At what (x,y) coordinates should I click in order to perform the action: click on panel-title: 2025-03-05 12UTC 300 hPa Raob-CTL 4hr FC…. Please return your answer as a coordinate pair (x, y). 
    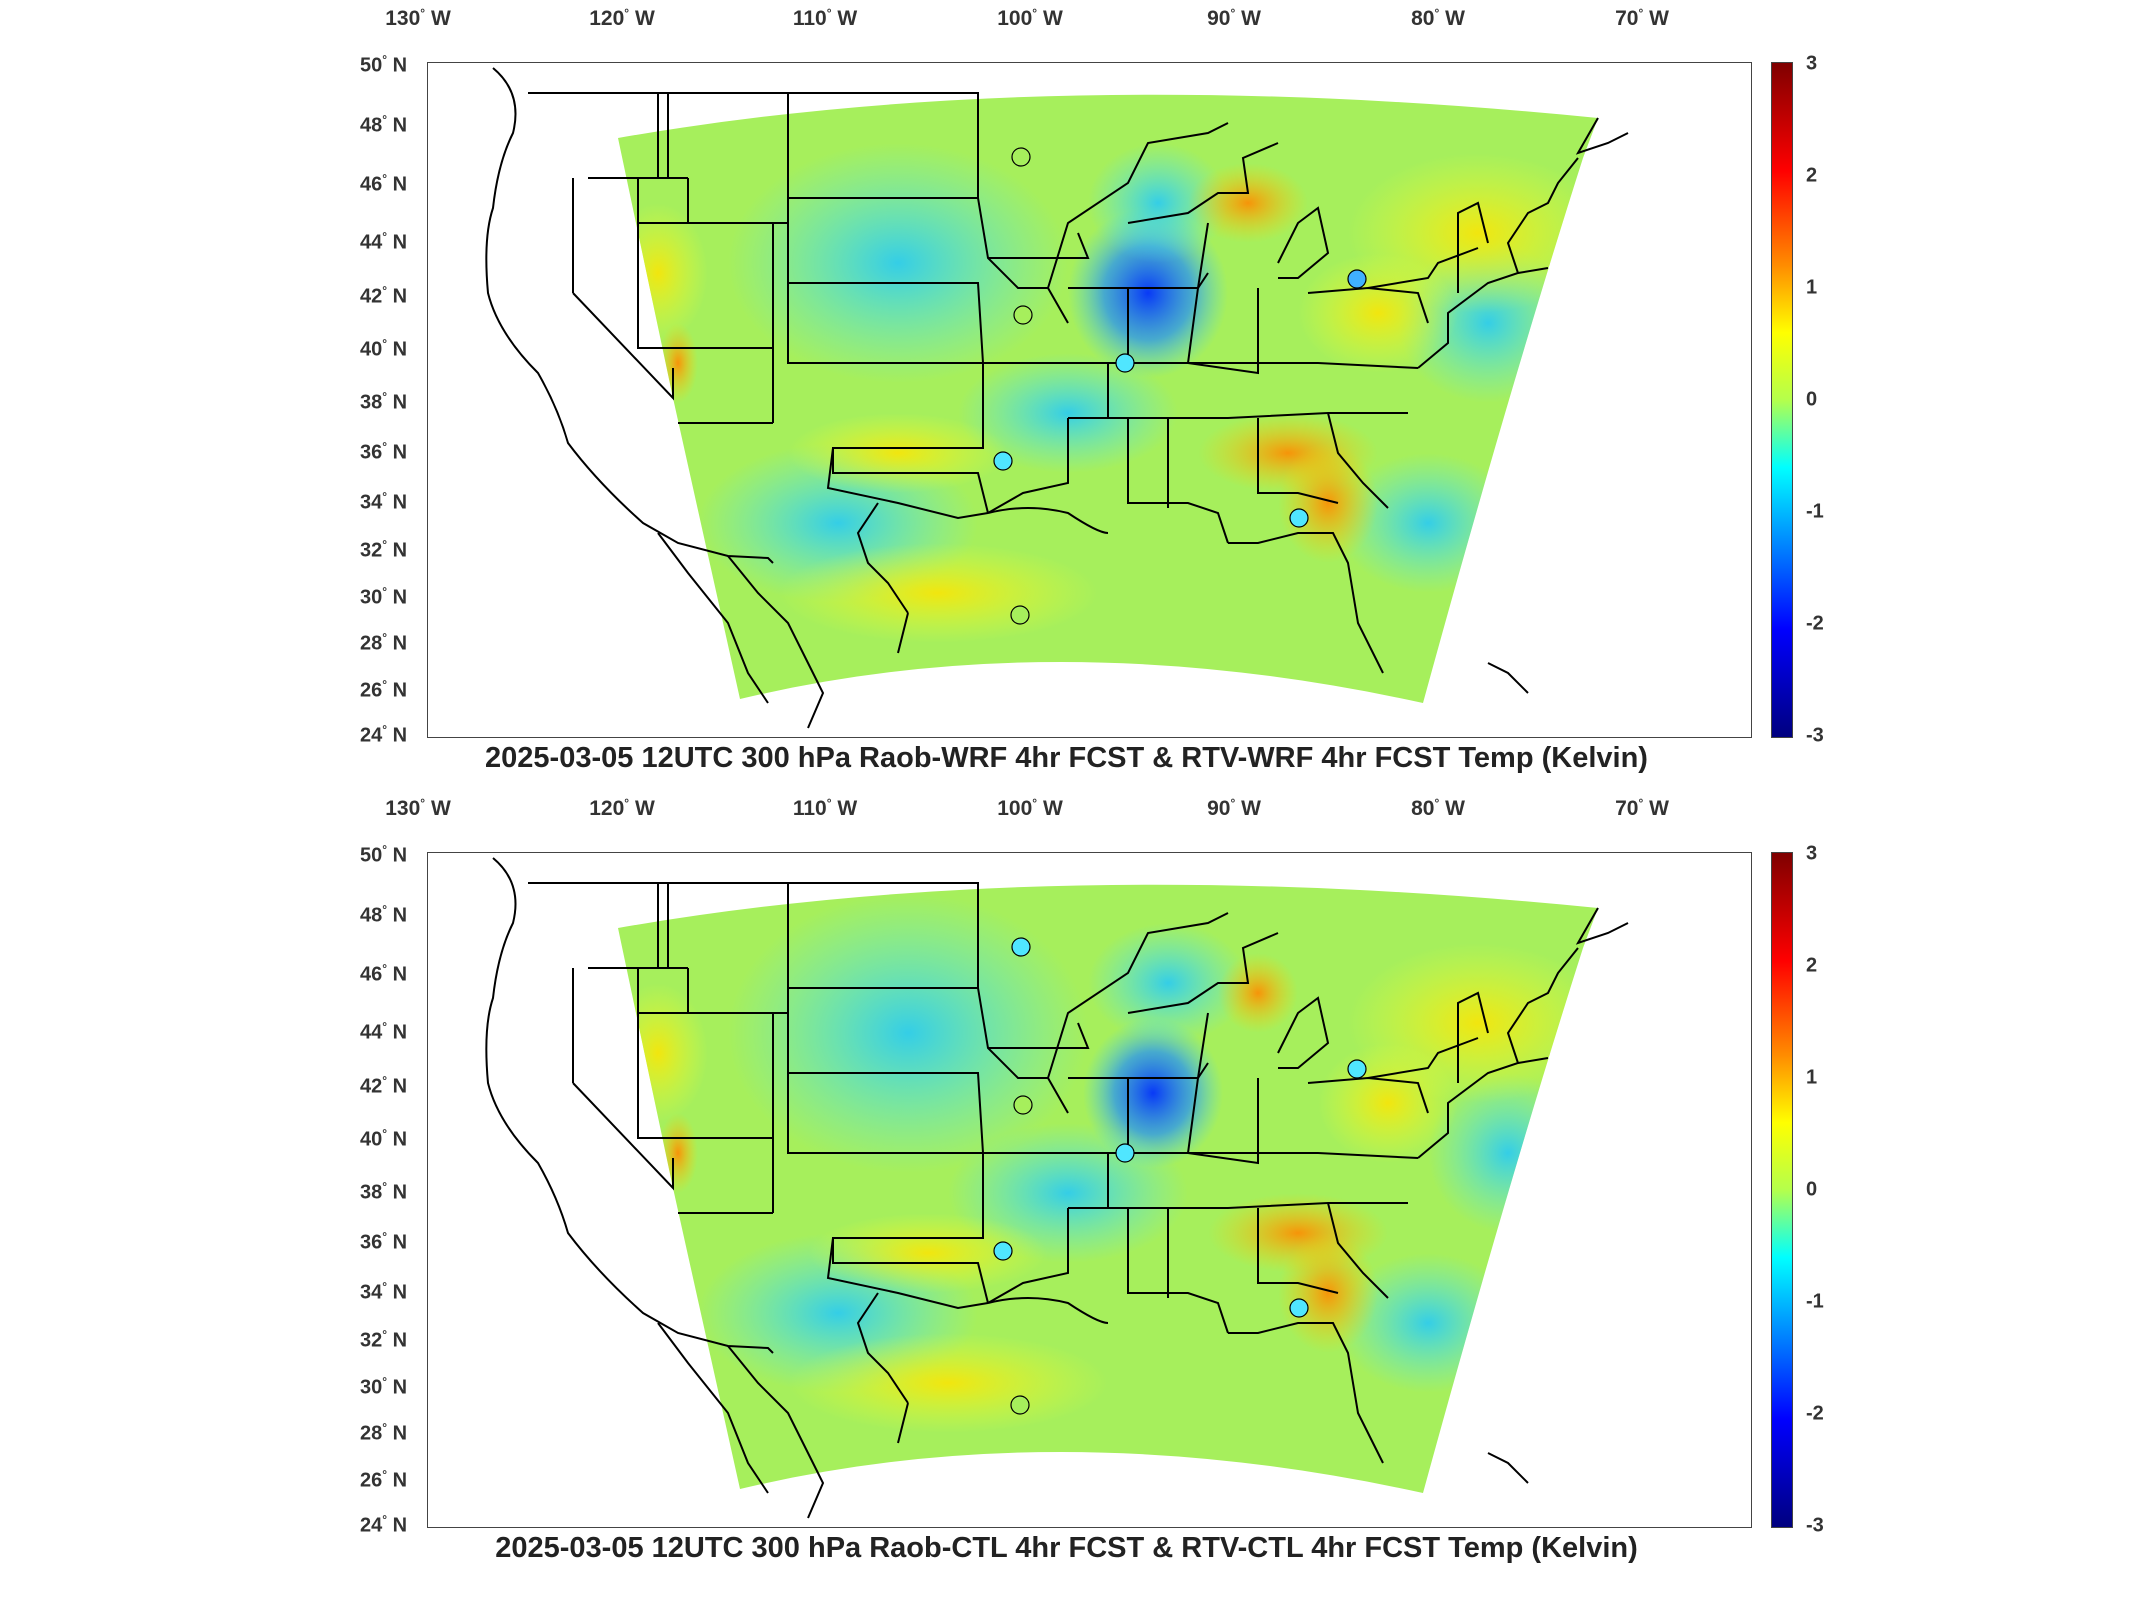
    Looking at the image, I should click on (1066, 1548).